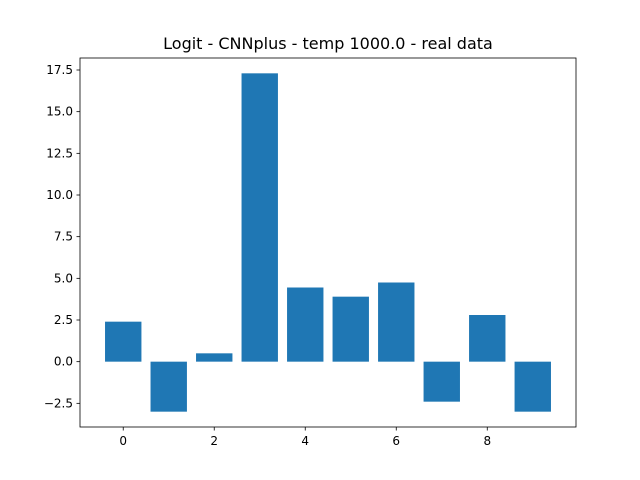 This screenshot has height=480, width=640. What do you see at coordinates (123, 441) in the screenshot?
I see `x-tick-label: 0` at bounding box center [123, 441].